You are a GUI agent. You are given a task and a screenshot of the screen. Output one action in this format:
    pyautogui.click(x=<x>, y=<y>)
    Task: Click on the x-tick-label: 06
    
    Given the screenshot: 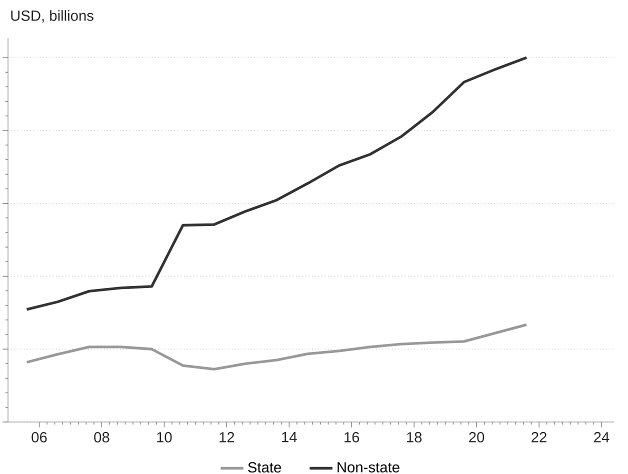 What is the action you would take?
    pyautogui.click(x=39, y=437)
    